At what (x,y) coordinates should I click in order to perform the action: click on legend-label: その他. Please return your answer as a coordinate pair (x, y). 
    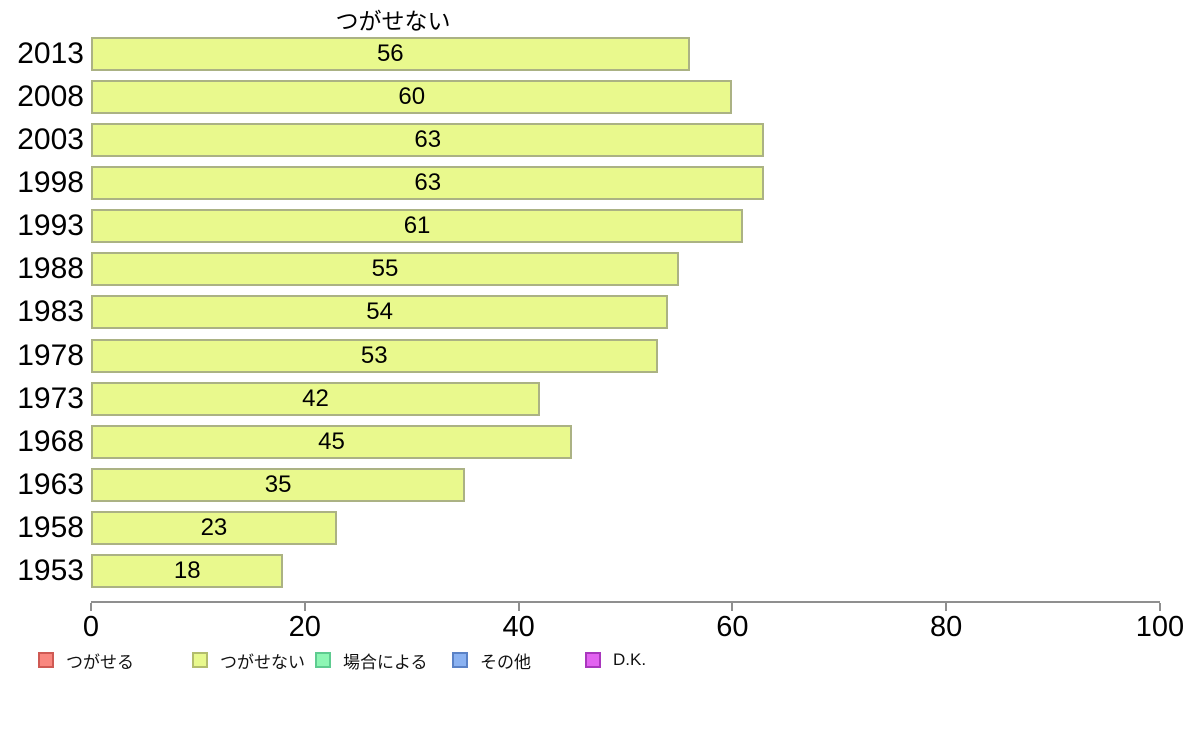
    Looking at the image, I should click on (505, 662).